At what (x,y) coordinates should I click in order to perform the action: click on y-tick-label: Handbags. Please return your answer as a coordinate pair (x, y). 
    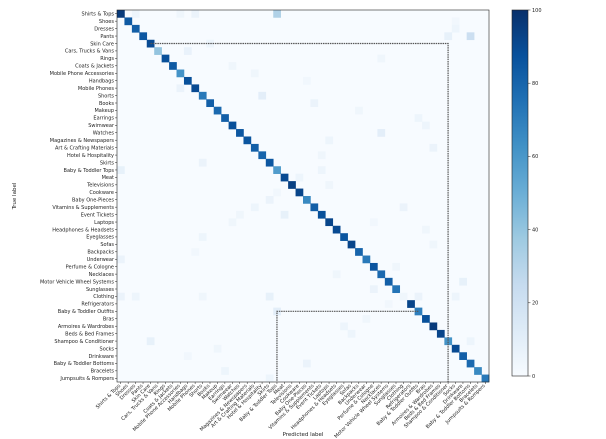
    Looking at the image, I should click on (102, 81).